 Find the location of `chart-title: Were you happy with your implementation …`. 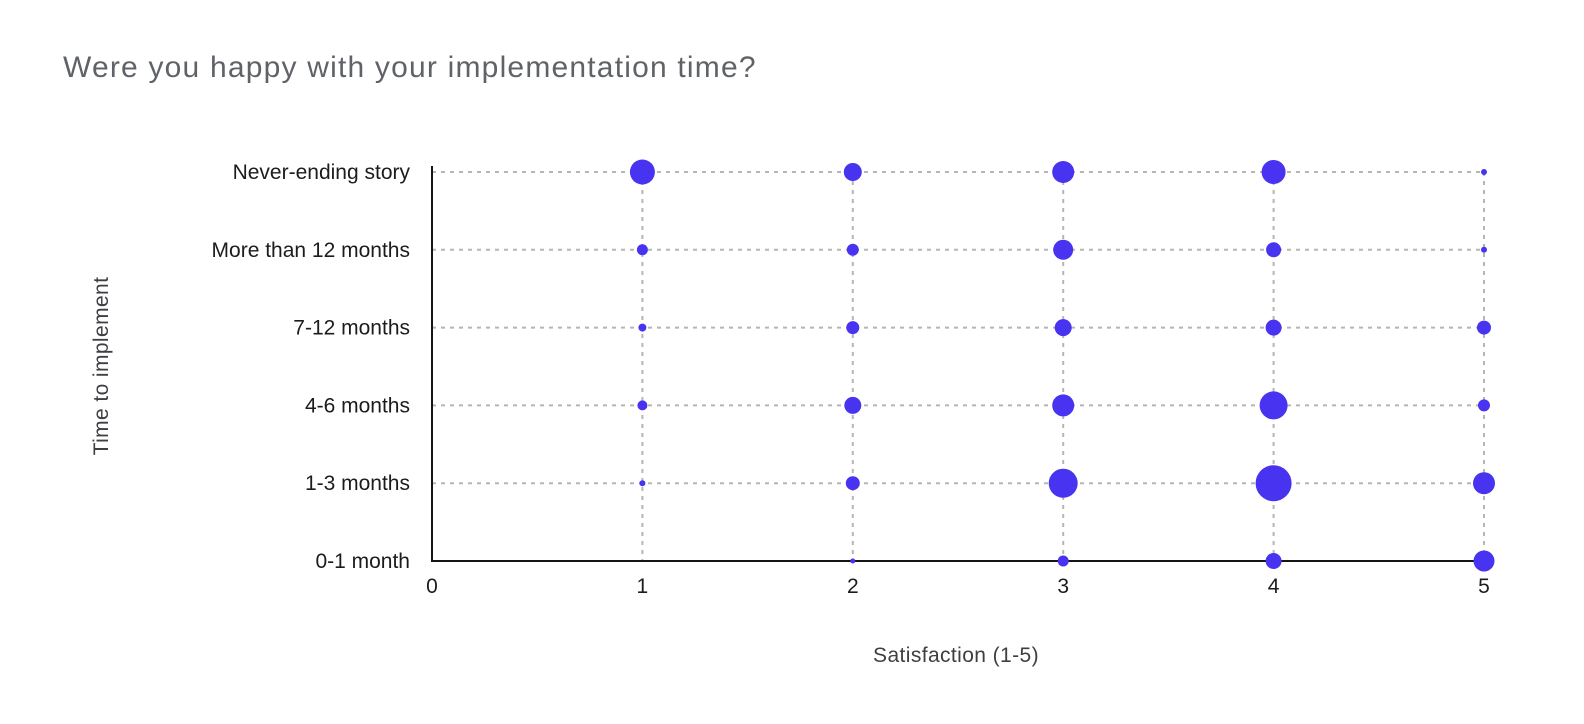

chart-title: Were you happy with your implementation … is located at coordinates (410, 67).